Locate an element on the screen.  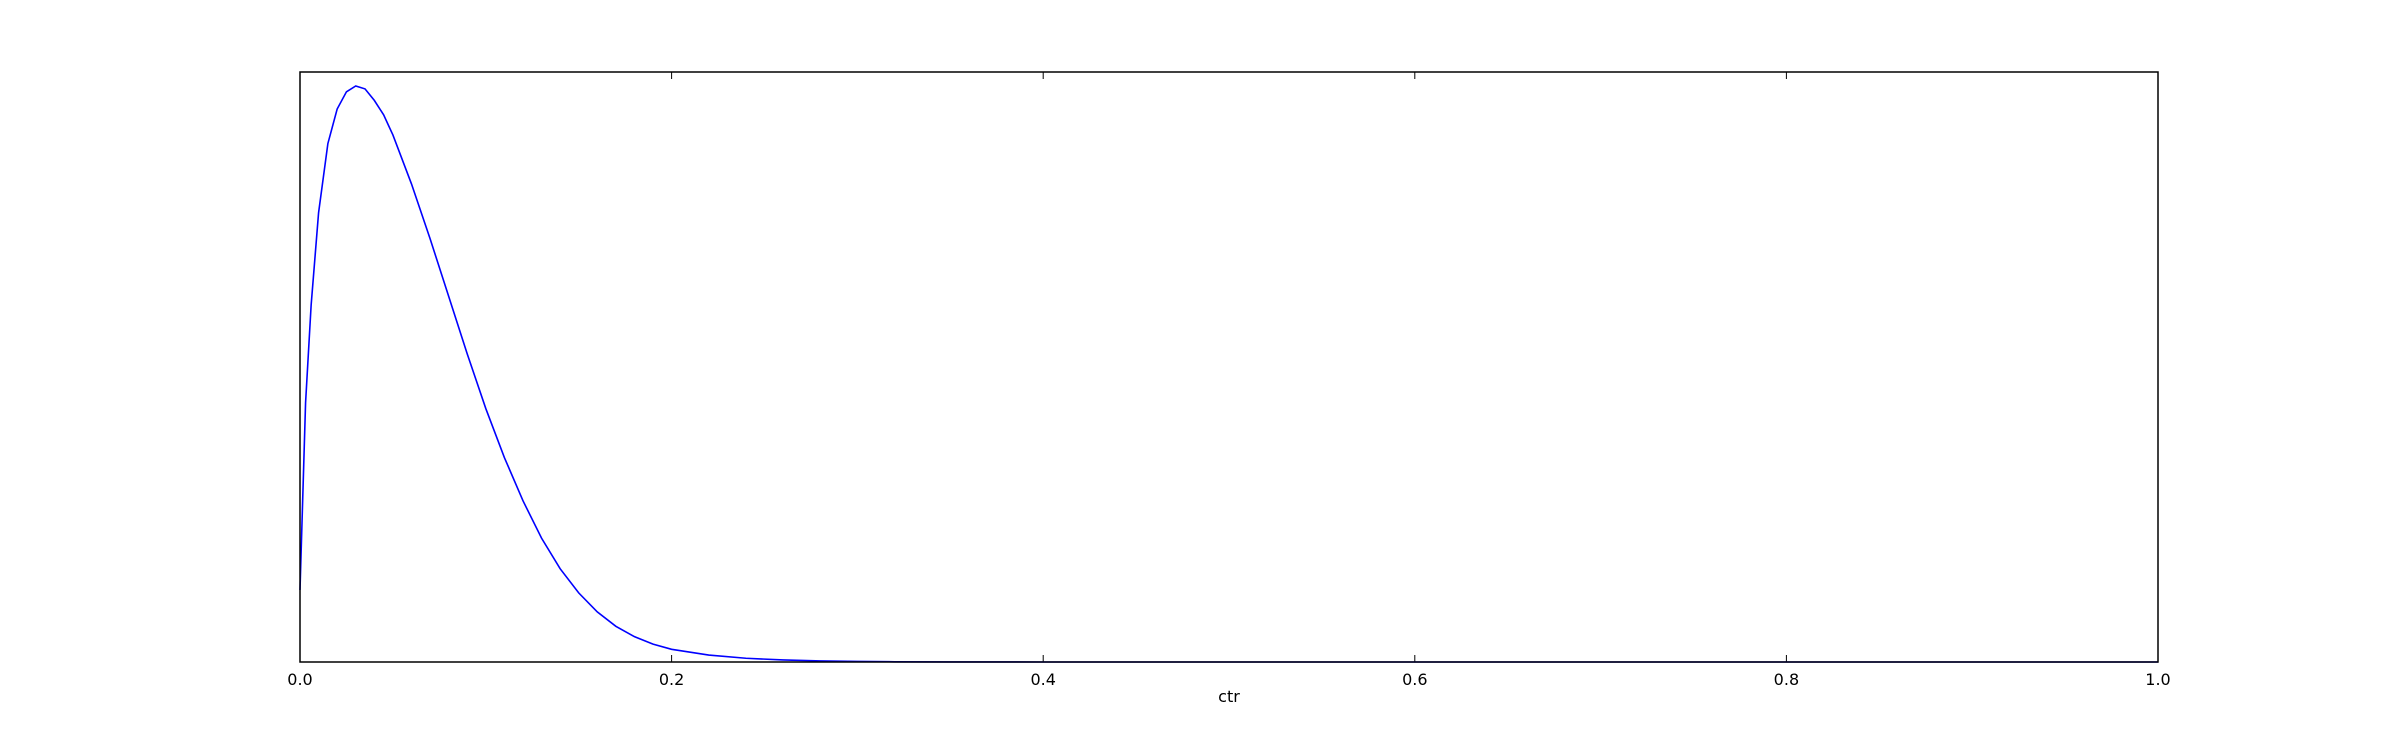
x-tick-label: 0.6 is located at coordinates (1414, 679).